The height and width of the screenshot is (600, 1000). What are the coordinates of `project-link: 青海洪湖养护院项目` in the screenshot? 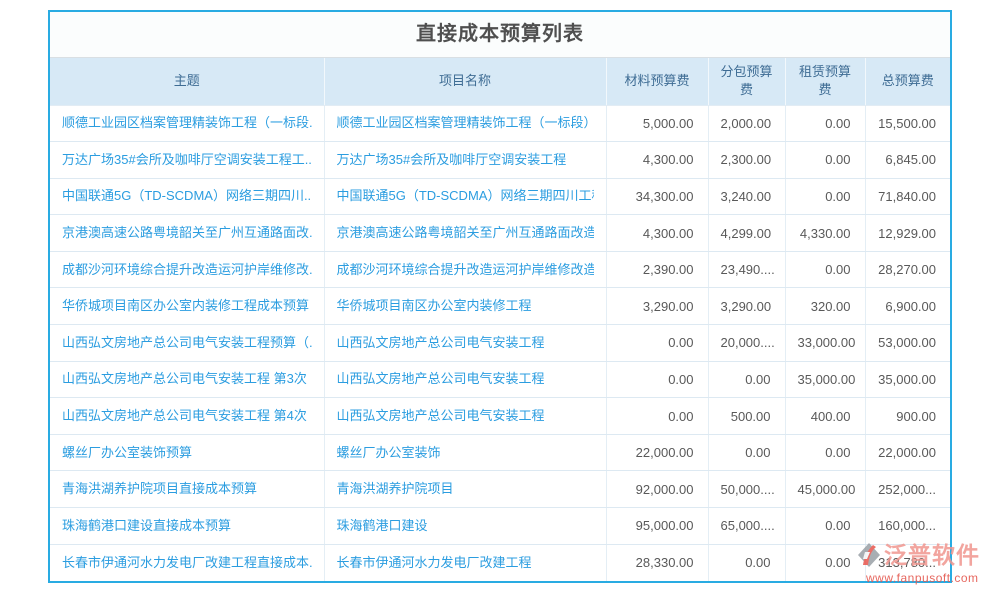 It's located at (395, 489).